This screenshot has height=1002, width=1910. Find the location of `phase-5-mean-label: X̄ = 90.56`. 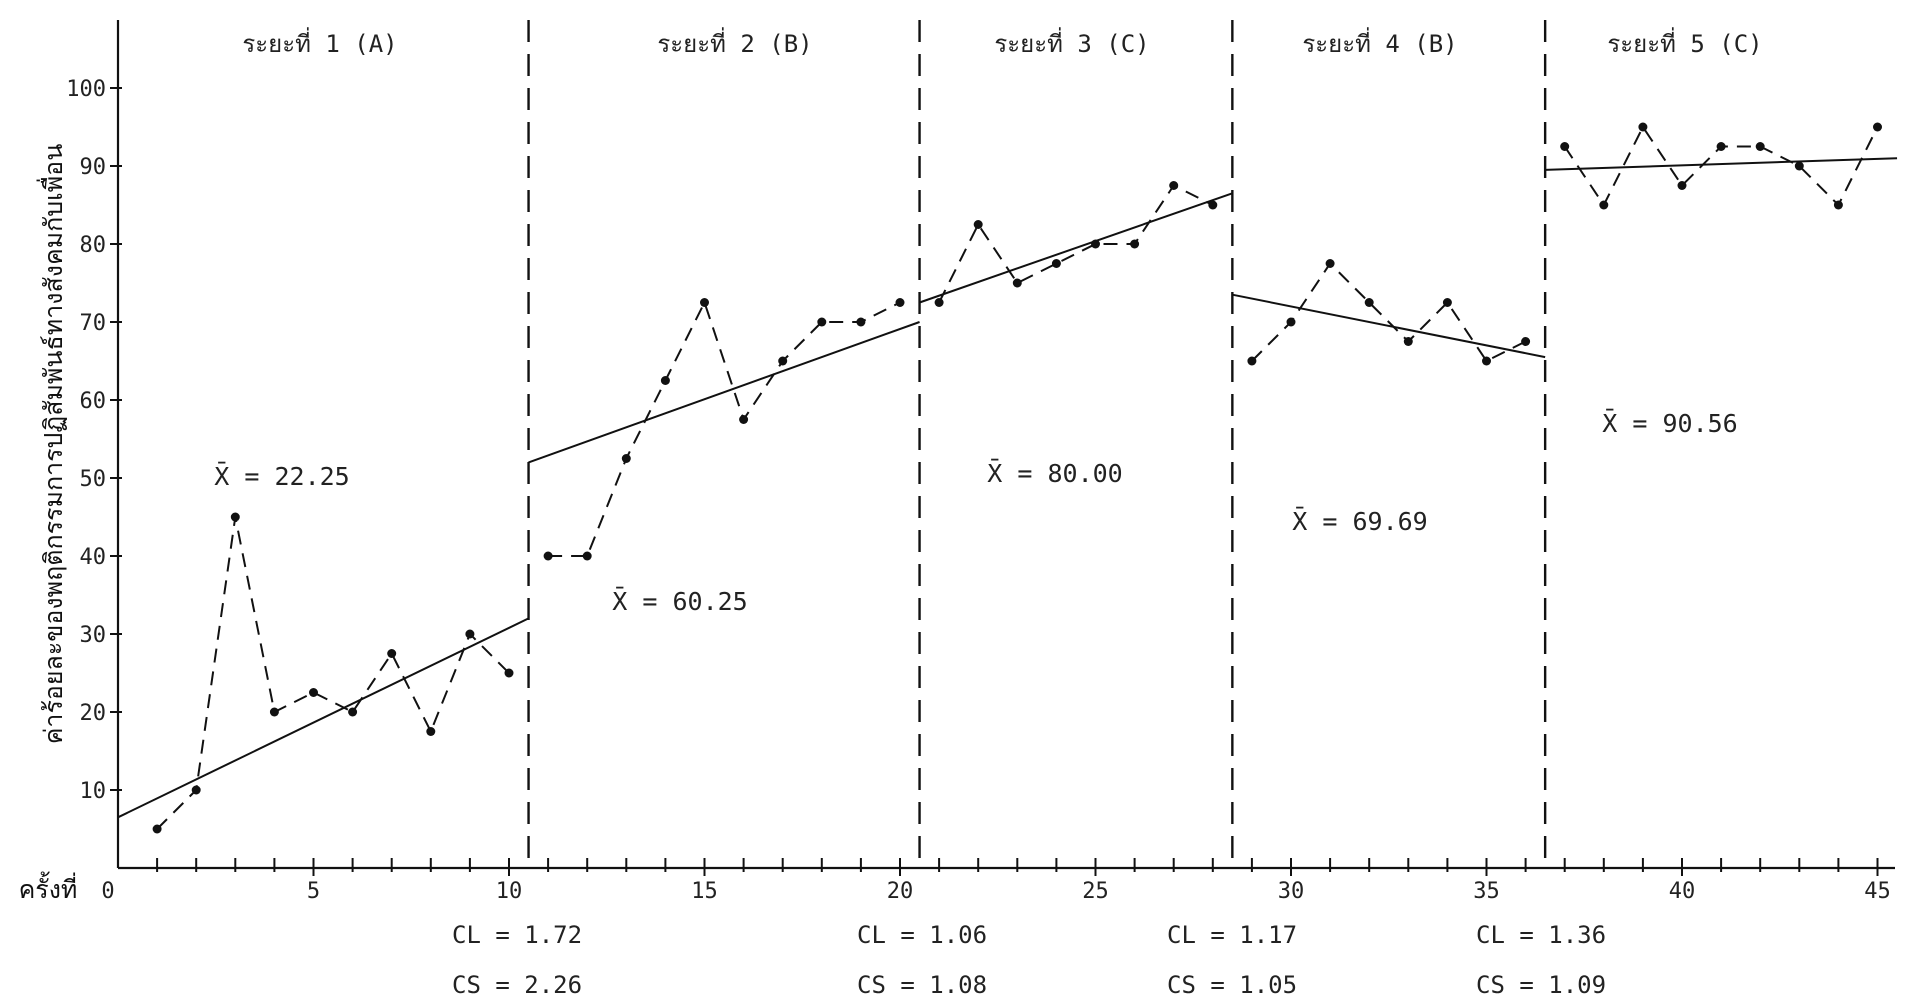

phase-5-mean-label: X̄ = 90.56 is located at coordinates (1669, 423).